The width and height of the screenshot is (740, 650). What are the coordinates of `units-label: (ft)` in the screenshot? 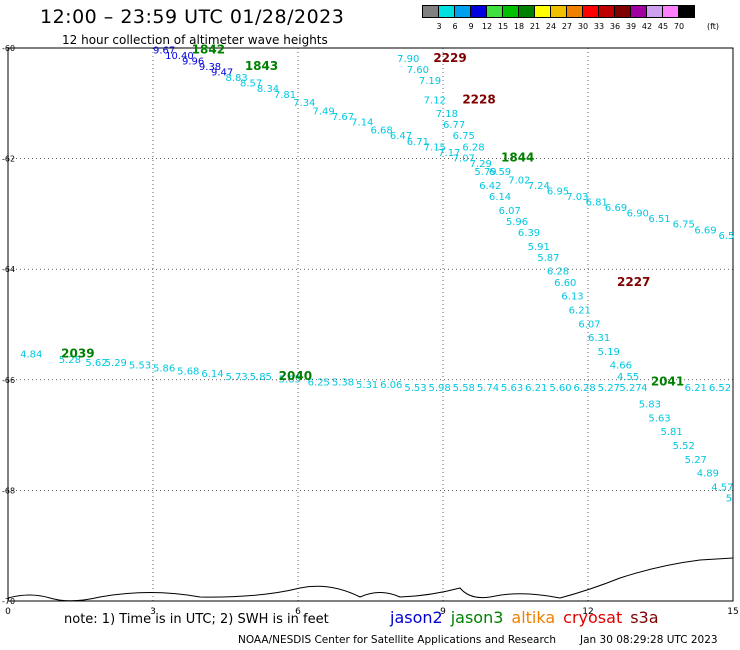 It's located at (713, 26).